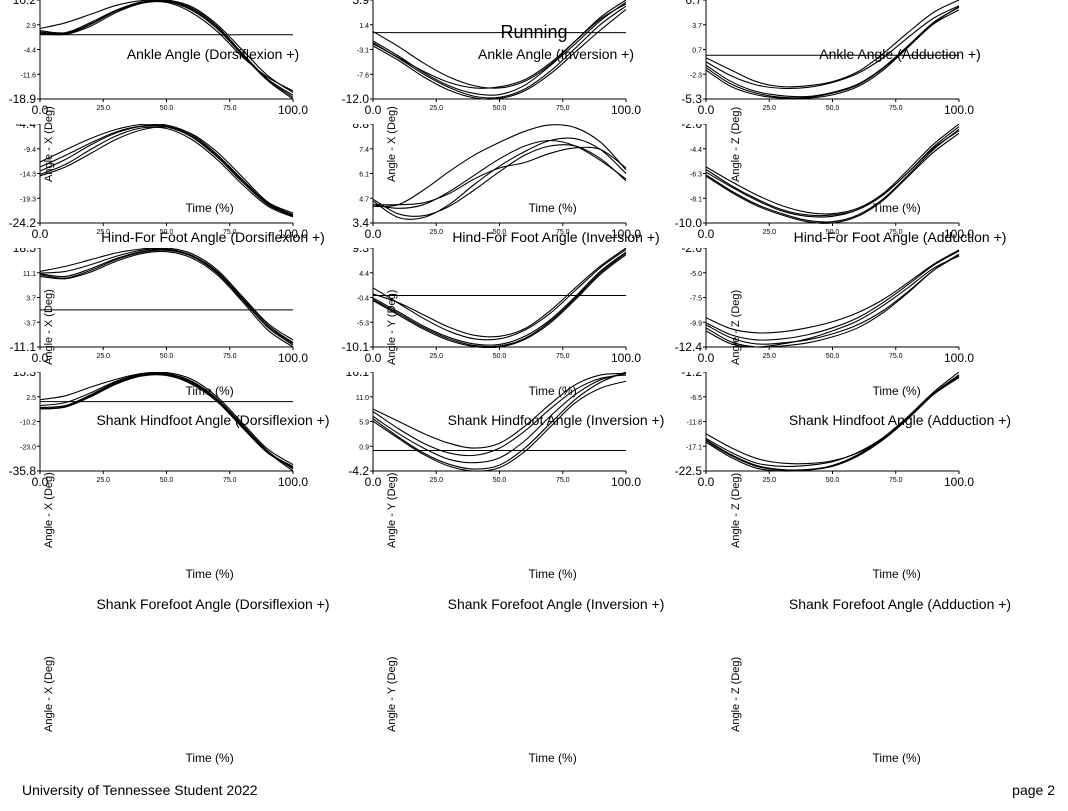 The width and height of the screenshot is (1068, 811). Describe the element at coordinates (358, 471) in the screenshot. I see `y-tick-label: -4.2` at that location.